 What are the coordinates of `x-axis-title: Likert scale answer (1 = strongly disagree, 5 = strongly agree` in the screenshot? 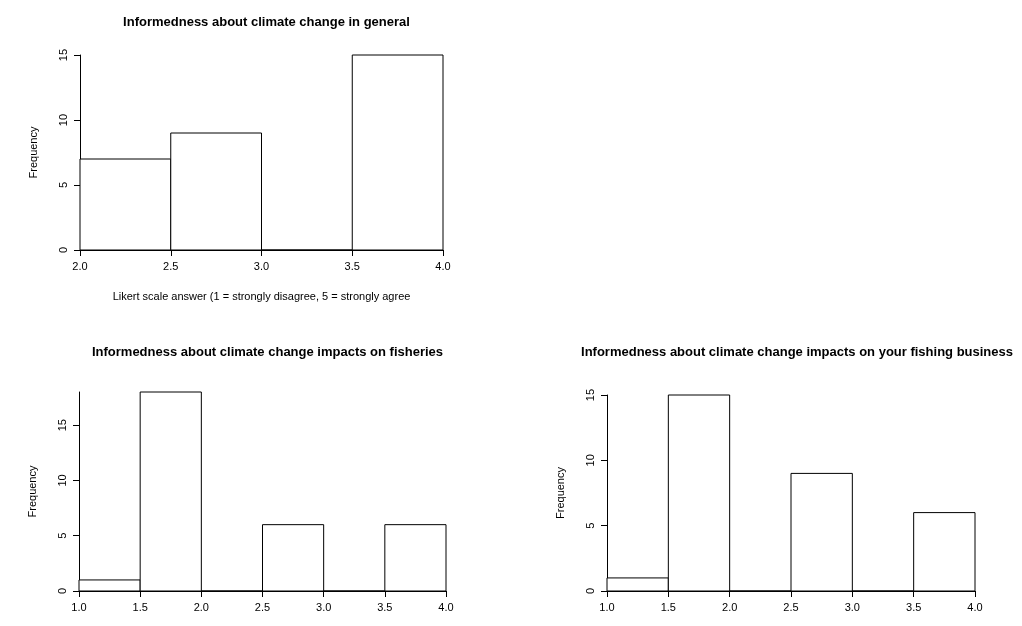 It's located at (261, 295).